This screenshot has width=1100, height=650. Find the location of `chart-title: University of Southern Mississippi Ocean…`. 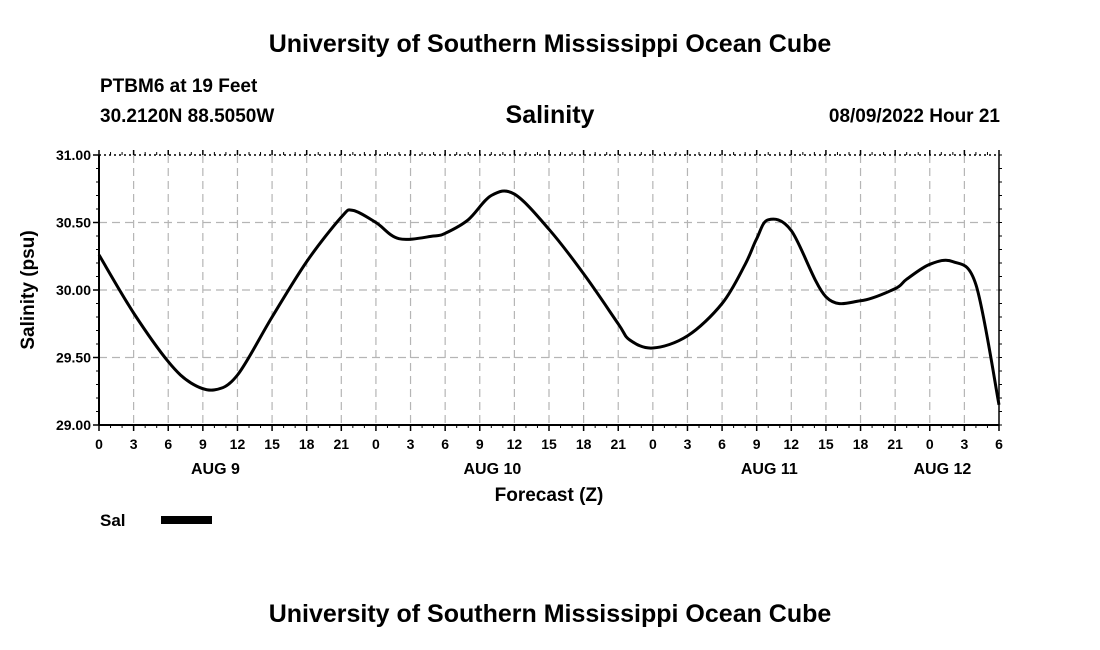

chart-title: University of Southern Mississippi Ocean… is located at coordinates (550, 44).